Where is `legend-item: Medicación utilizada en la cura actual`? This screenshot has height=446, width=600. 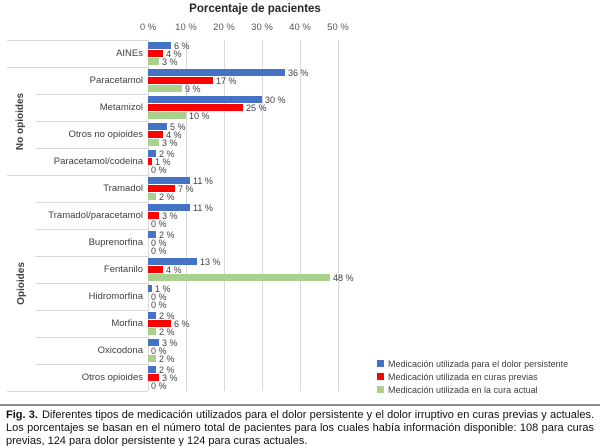 legend-item: Medicación utilizada en la cura actual is located at coordinates (487, 390).